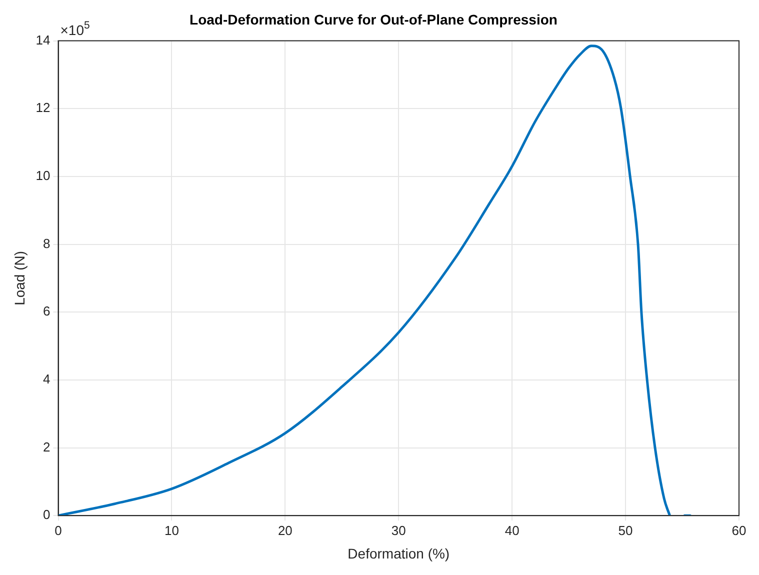 The image size is (759, 575). What do you see at coordinates (171, 530) in the screenshot?
I see `x-tick-label: 10` at bounding box center [171, 530].